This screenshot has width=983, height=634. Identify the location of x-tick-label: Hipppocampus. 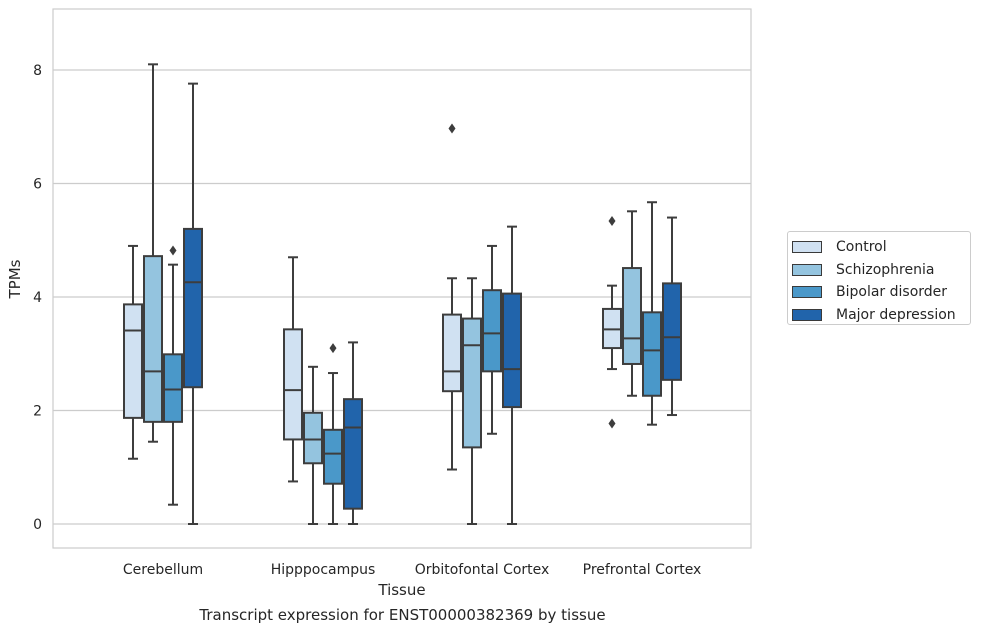
(323, 570).